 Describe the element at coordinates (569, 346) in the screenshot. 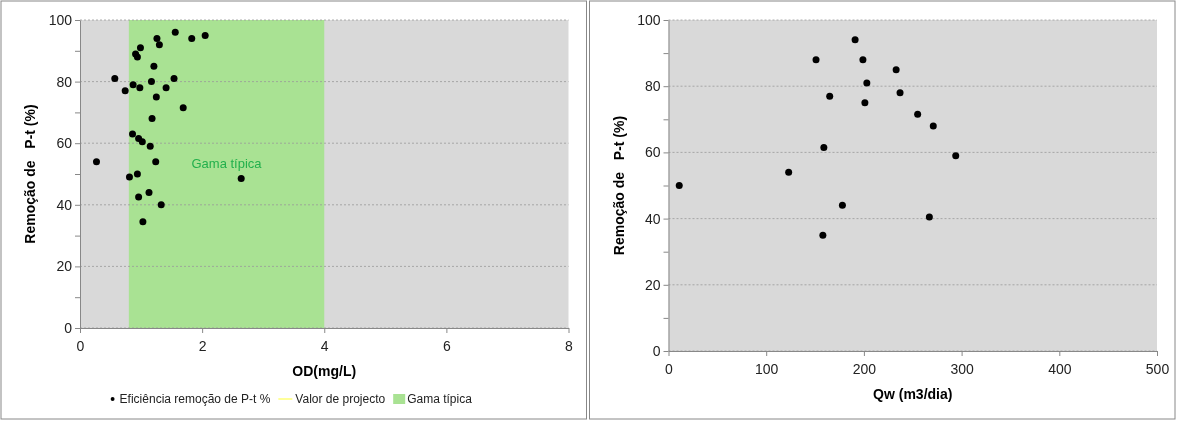

I see `x-tick-label: 8` at that location.